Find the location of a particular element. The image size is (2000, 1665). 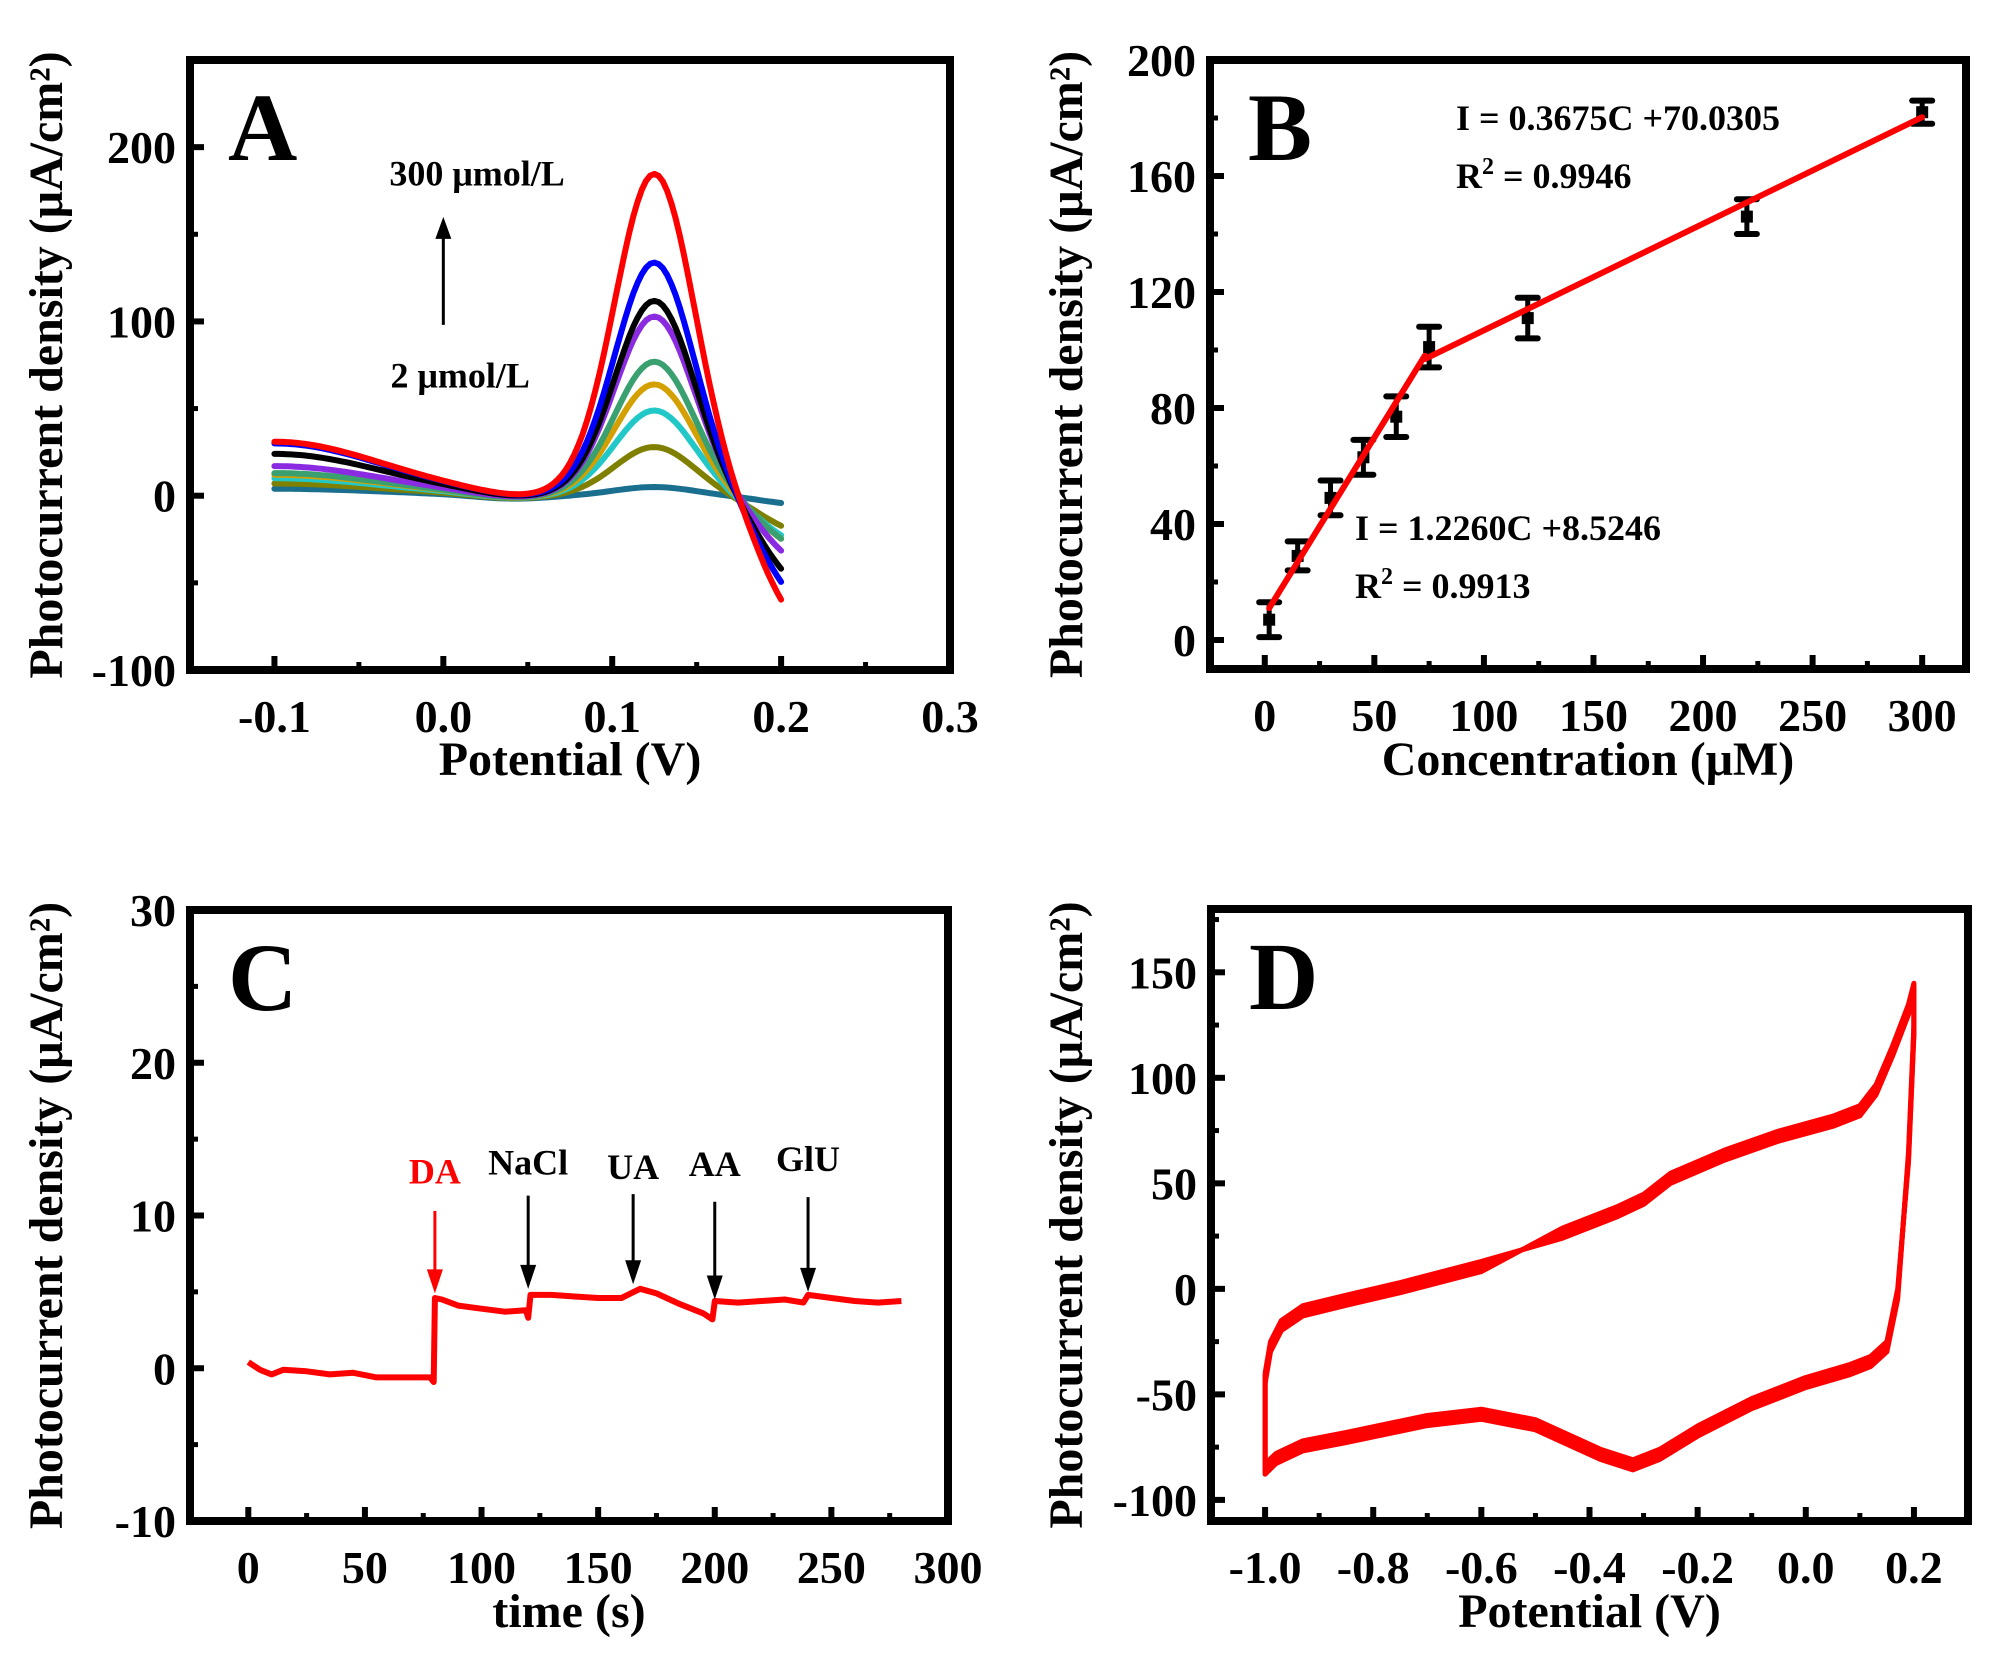

x-tick-label: -0.6 is located at coordinates (1481, 1567).